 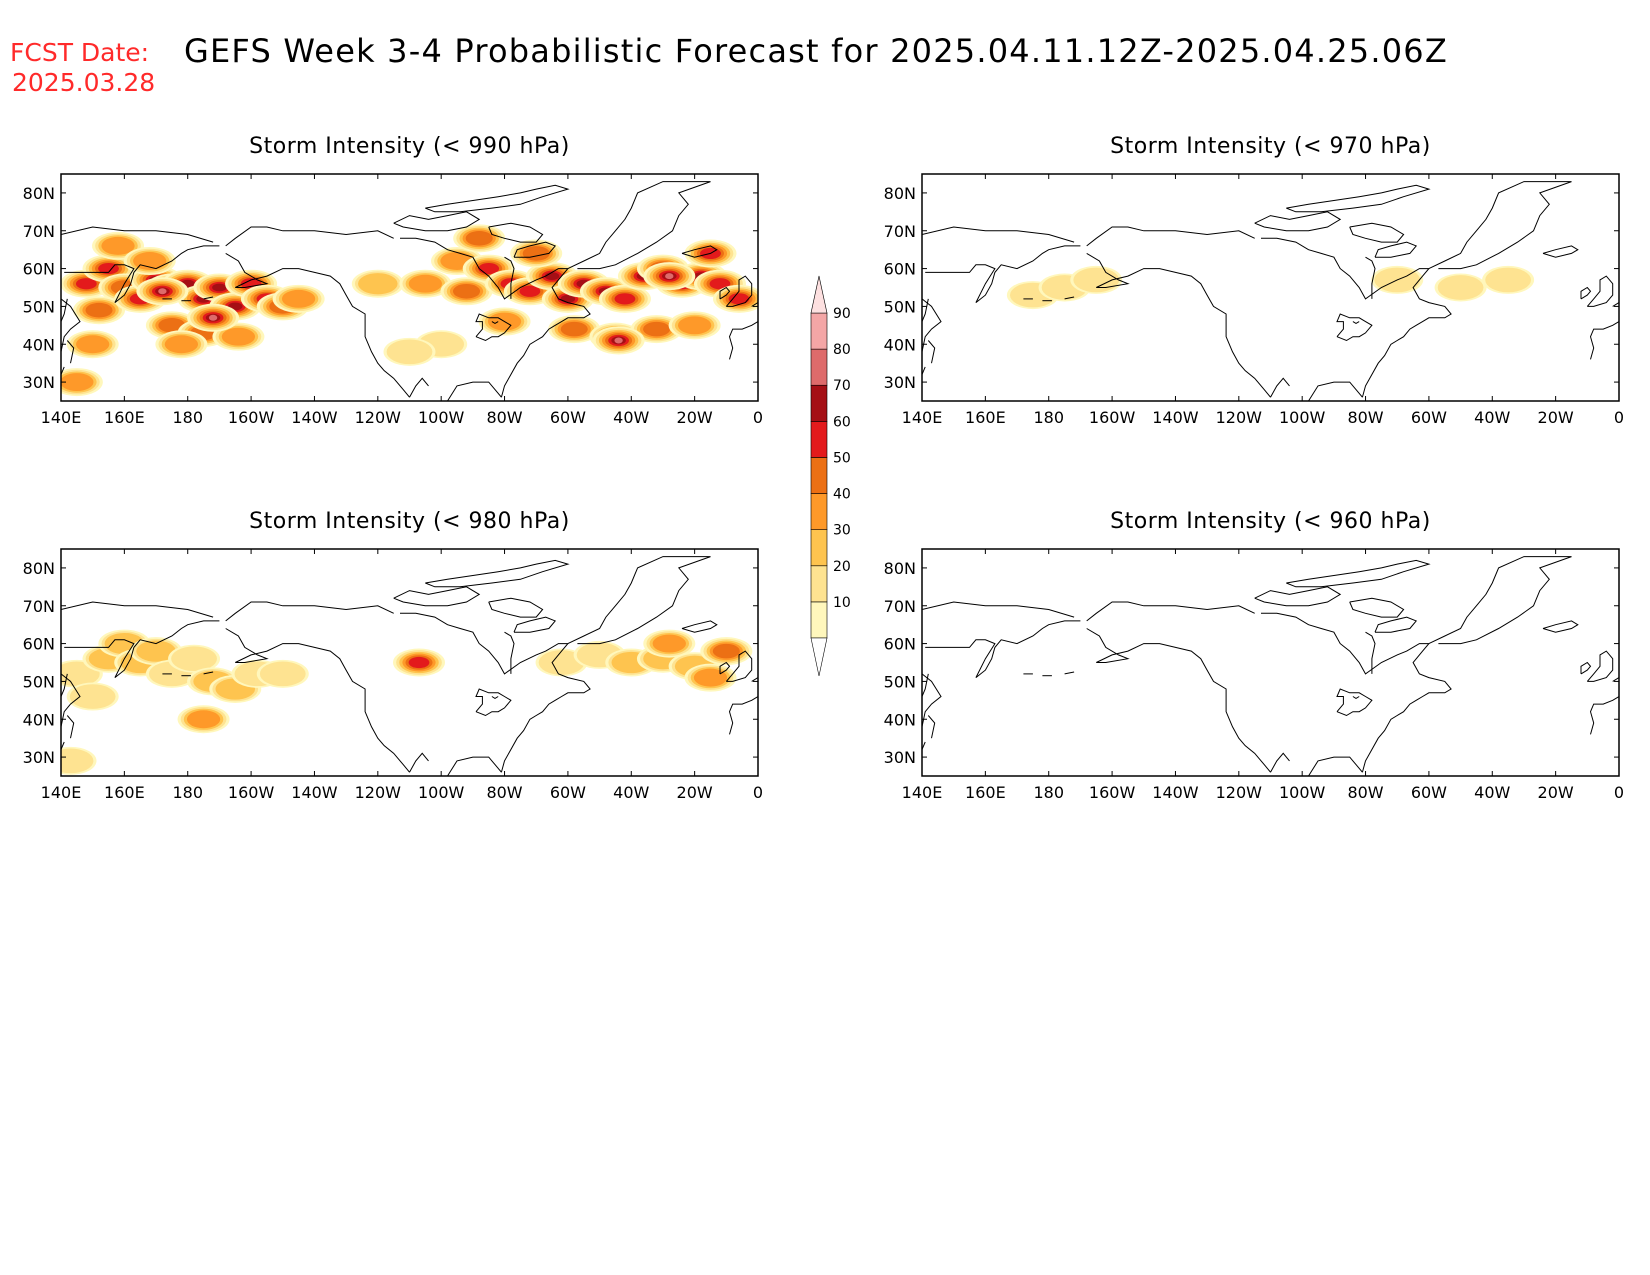 I want to click on lon-tick-label: 80W, so click(x=1365, y=792).